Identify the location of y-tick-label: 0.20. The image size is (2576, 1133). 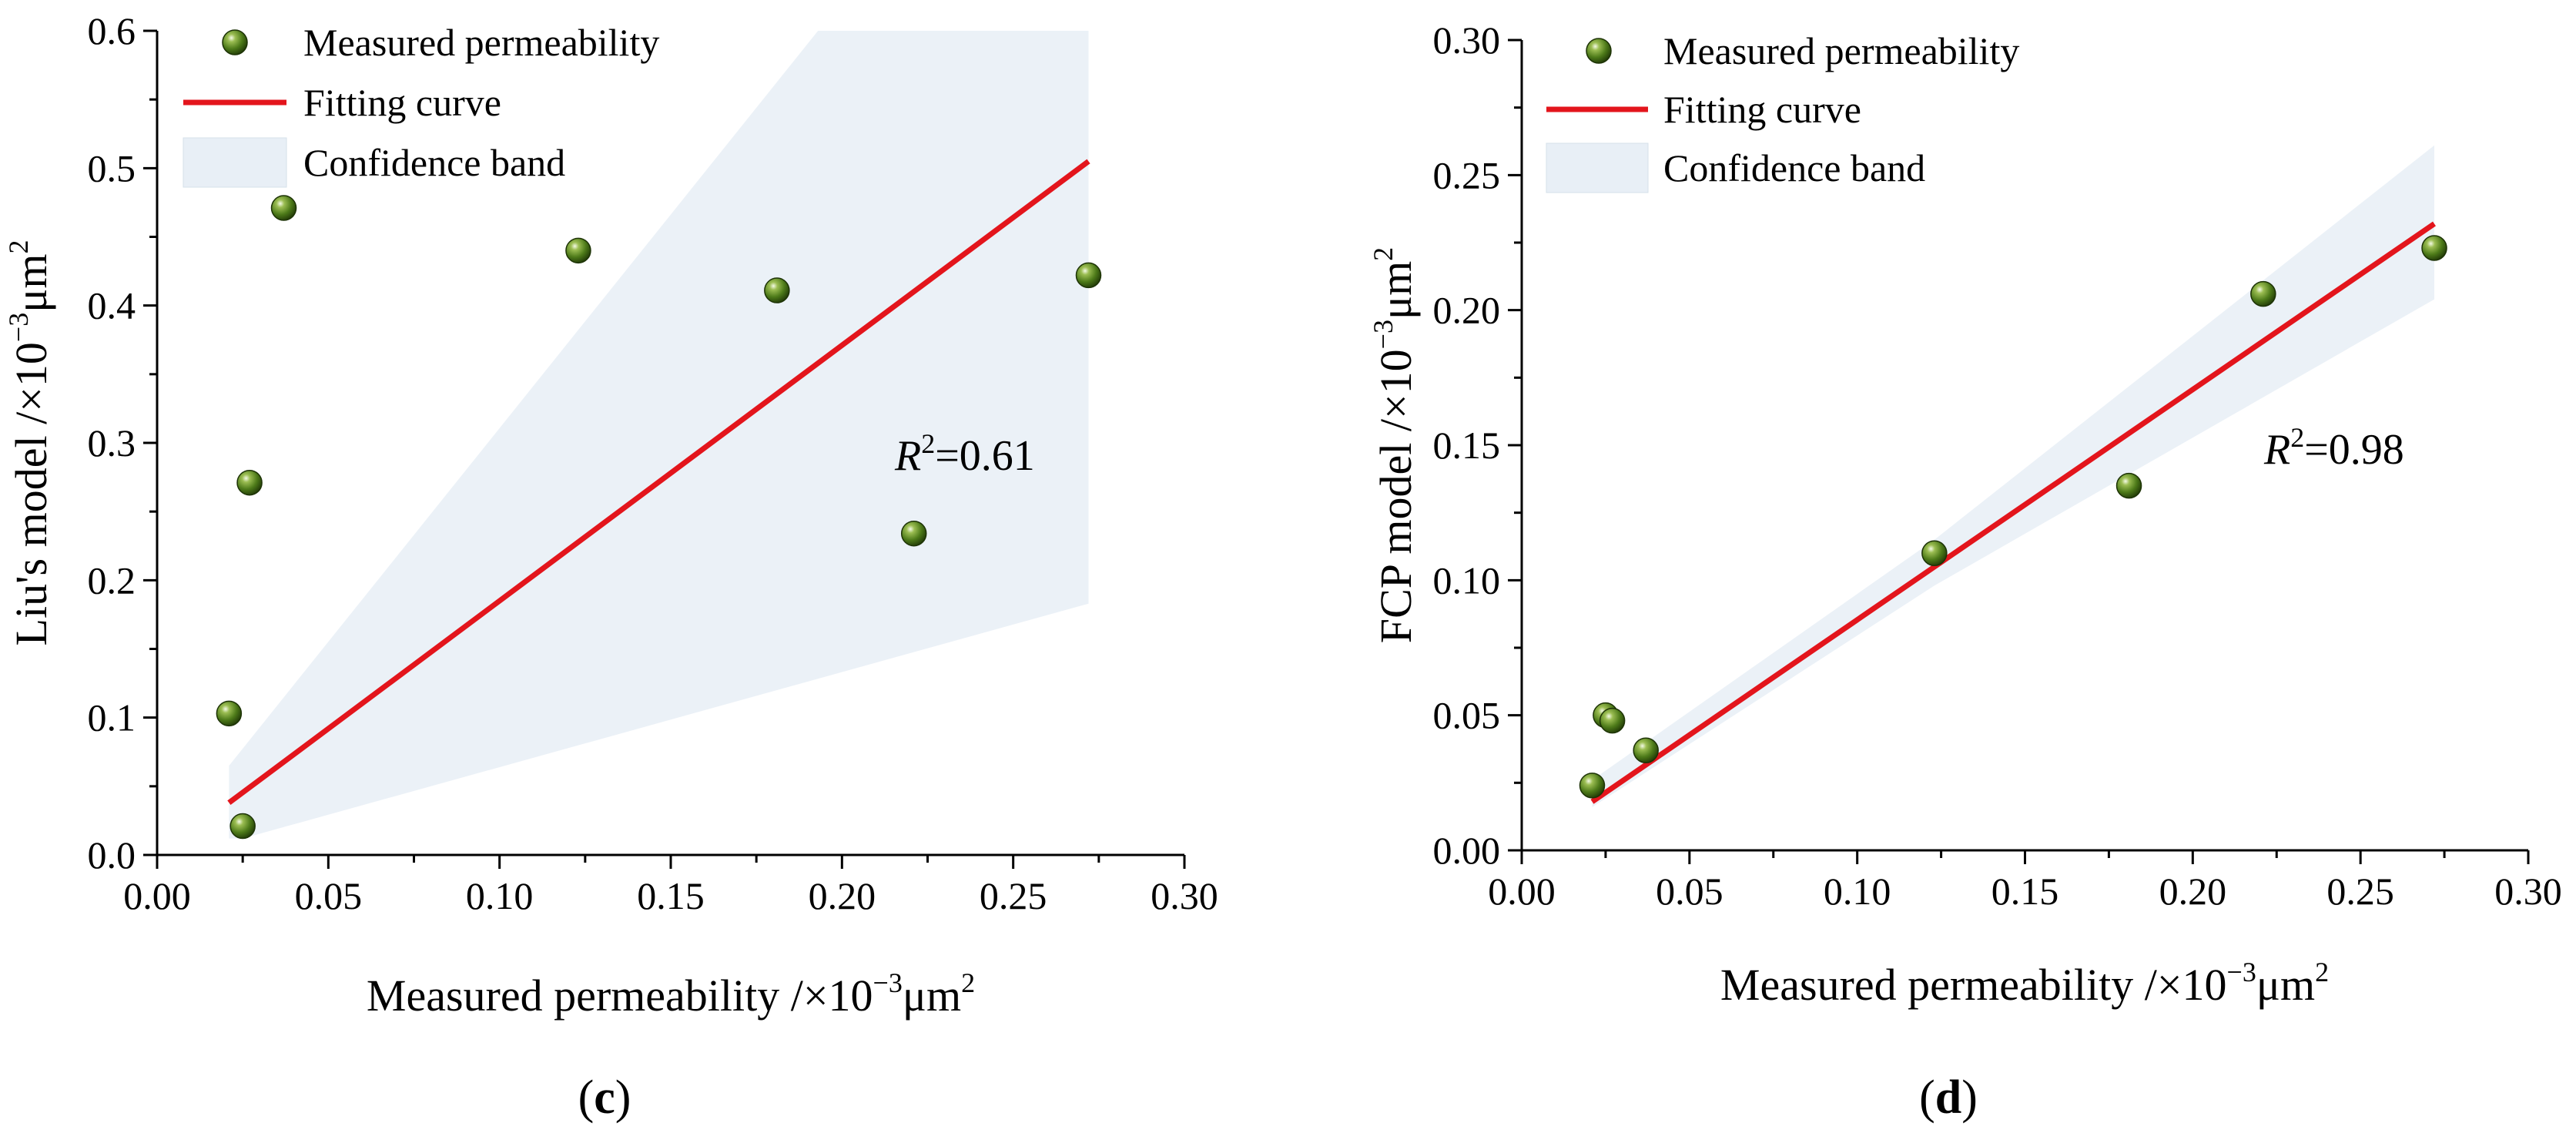
(1467, 310).